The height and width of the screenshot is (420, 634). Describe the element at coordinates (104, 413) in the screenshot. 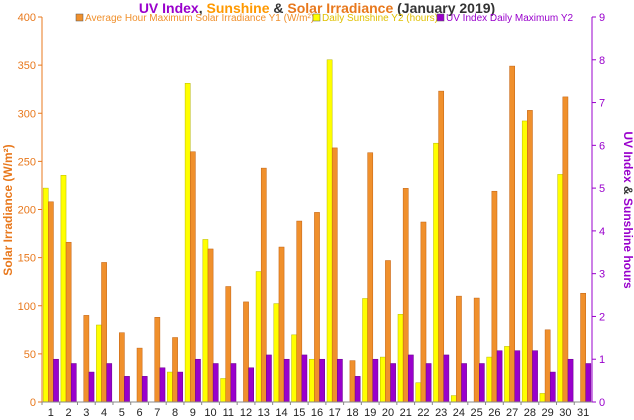

I see `x-tick-label: 4` at that location.